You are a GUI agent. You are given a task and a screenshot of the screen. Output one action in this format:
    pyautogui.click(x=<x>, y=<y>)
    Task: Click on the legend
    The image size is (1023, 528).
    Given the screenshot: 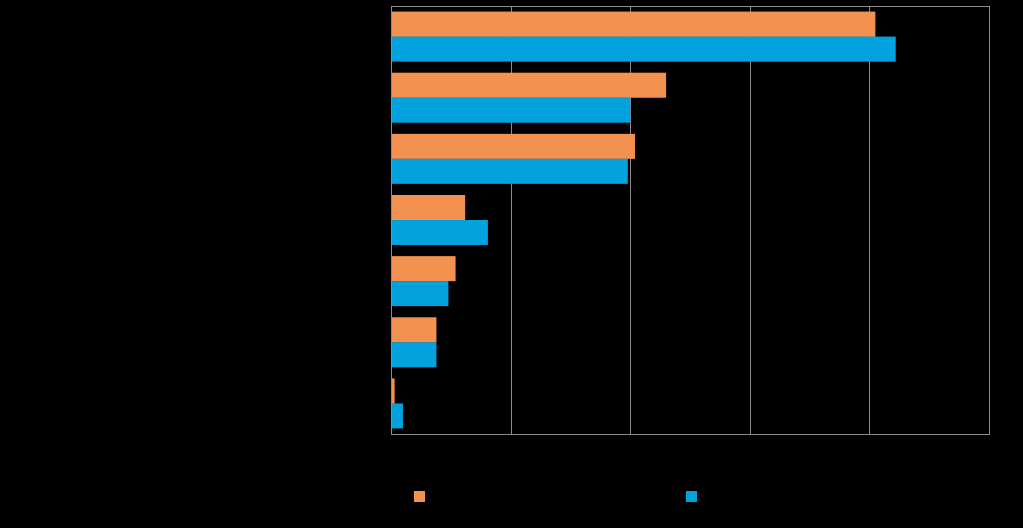 What is the action you would take?
    pyautogui.click(x=555, y=496)
    